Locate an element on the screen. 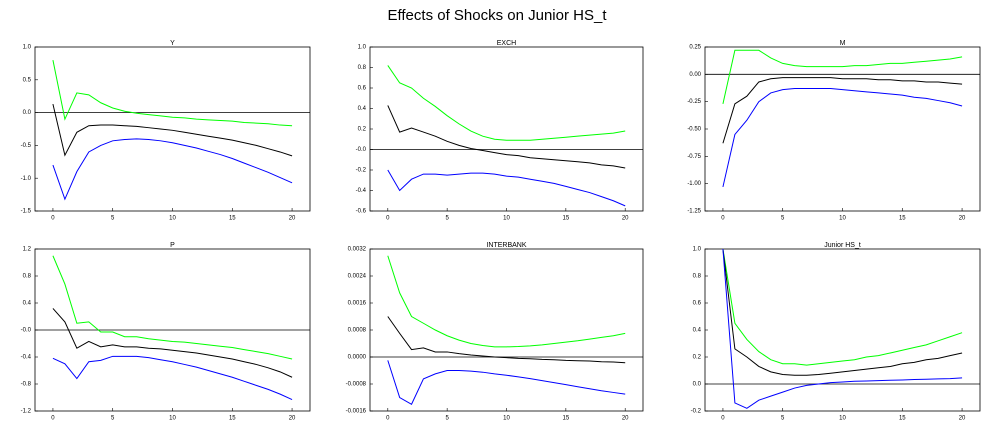  y-tick-label: 0.0016 is located at coordinates (357, 304).